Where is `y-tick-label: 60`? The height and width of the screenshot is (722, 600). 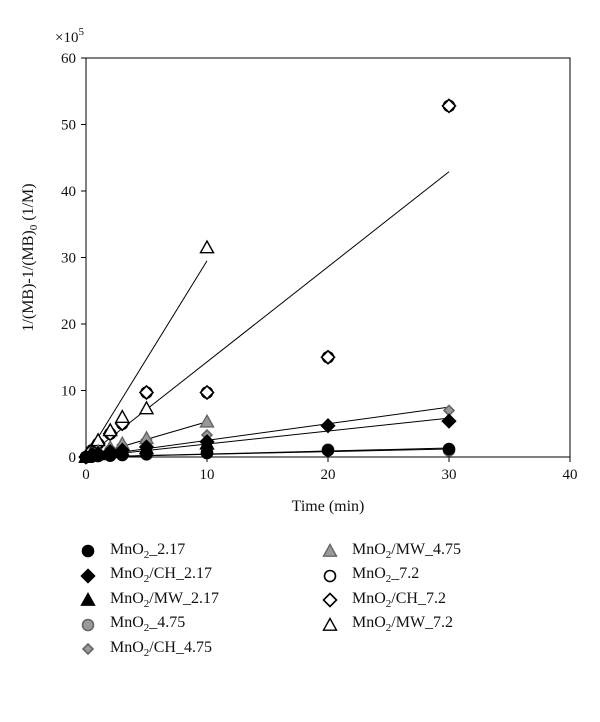
y-tick-label: 60 is located at coordinates (68, 59).